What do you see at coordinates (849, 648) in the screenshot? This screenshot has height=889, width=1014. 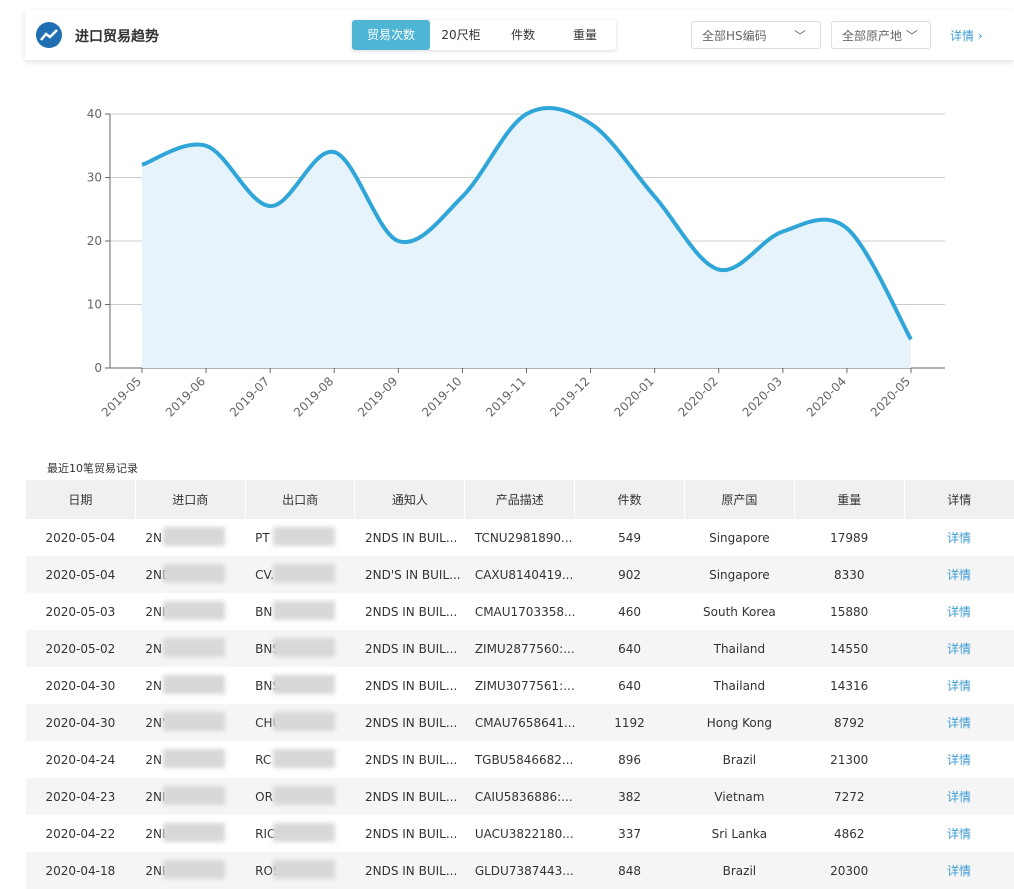 I see `cell: 14550` at bounding box center [849, 648].